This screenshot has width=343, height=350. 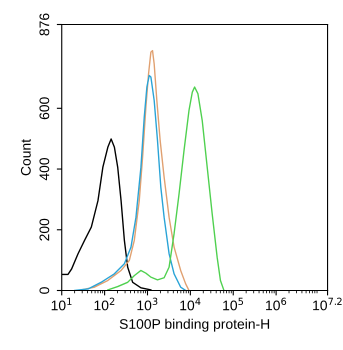 I want to click on y-tick-label: 200, so click(x=44, y=229).